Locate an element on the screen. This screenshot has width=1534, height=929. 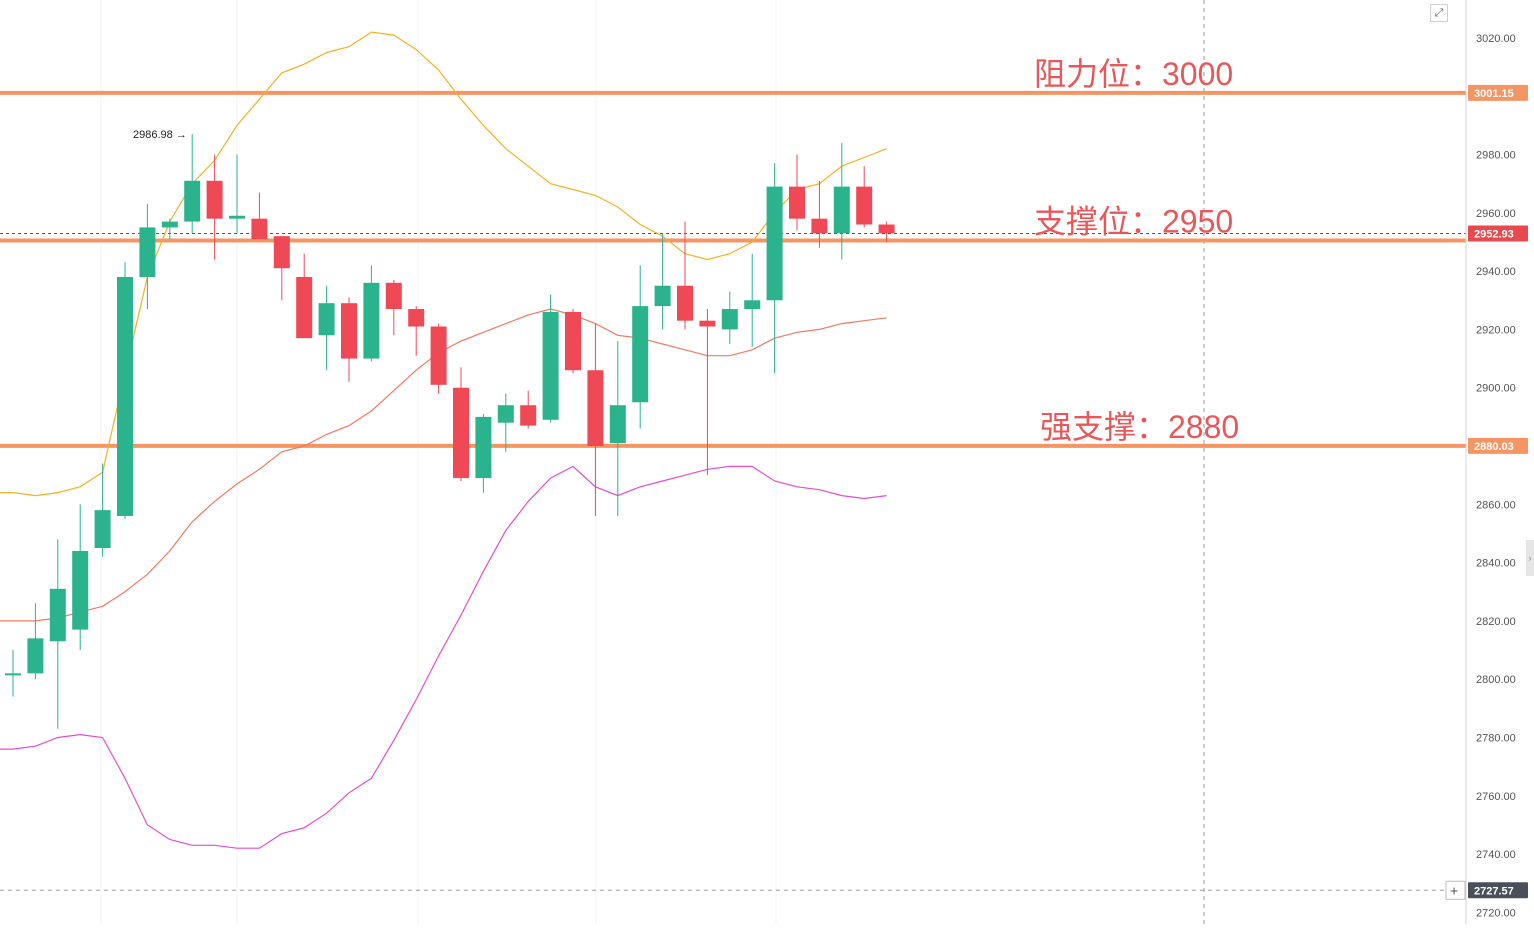
price-tag-label: 3001.15 is located at coordinates (1494, 94).